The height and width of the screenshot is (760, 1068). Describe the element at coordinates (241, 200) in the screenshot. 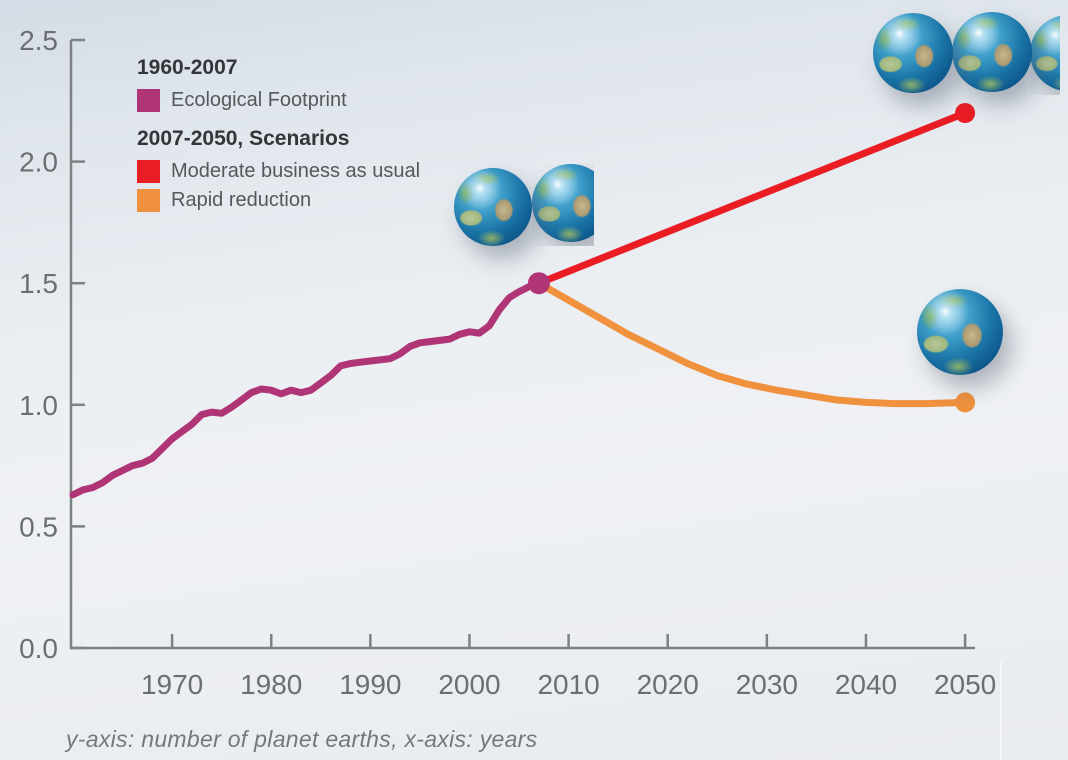

I see `legend-item-label: Rapid reduction` at that location.